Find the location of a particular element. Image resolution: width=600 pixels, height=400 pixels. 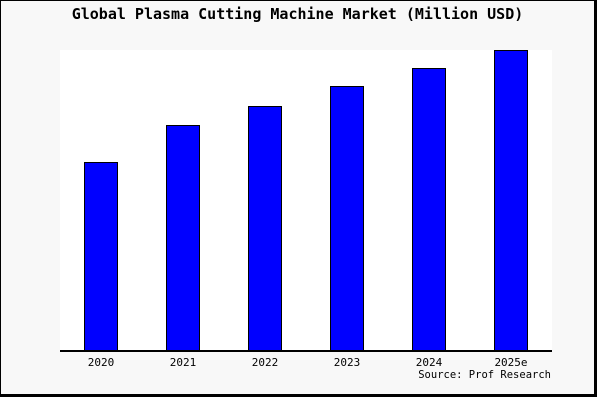

x-tick-label-2025e: 2025e is located at coordinates (511, 362).